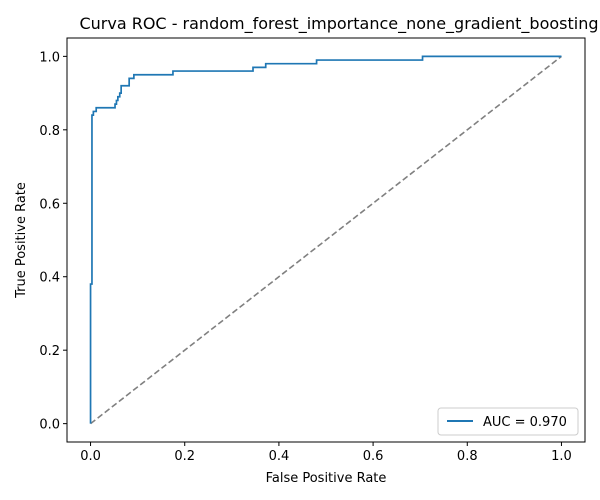  What do you see at coordinates (326, 453) in the screenshot?
I see `x-axis: 0.0 0.2 0.4 0.6 0.8 1.0` at bounding box center [326, 453].